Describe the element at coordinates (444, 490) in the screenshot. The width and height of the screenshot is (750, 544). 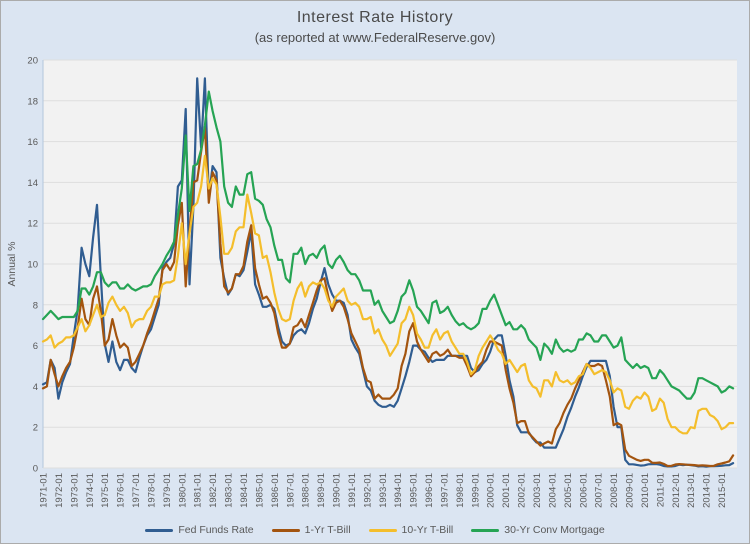
I see `x-tick-label: 1997-01` at that location.